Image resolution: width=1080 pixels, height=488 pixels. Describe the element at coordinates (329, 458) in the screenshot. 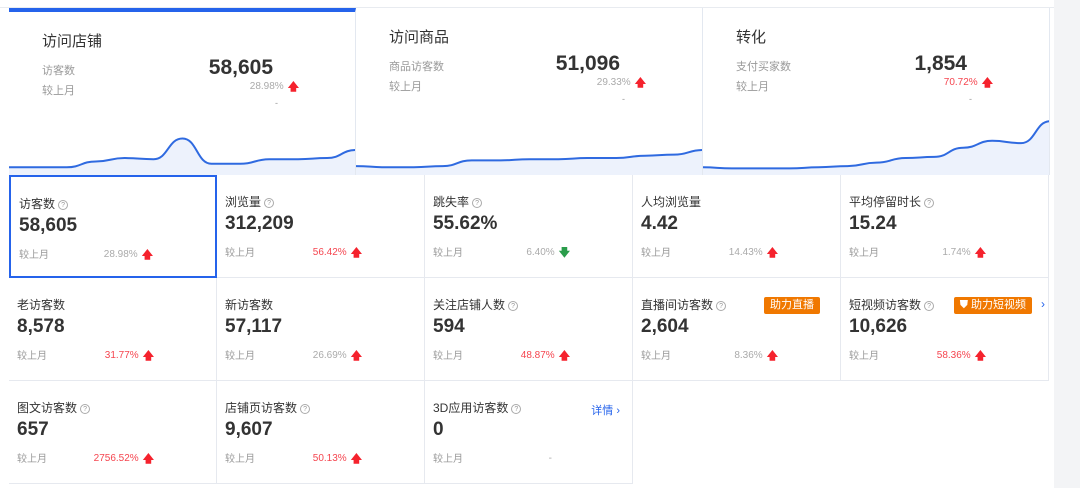

I see `change-value: 50.13%` at that location.